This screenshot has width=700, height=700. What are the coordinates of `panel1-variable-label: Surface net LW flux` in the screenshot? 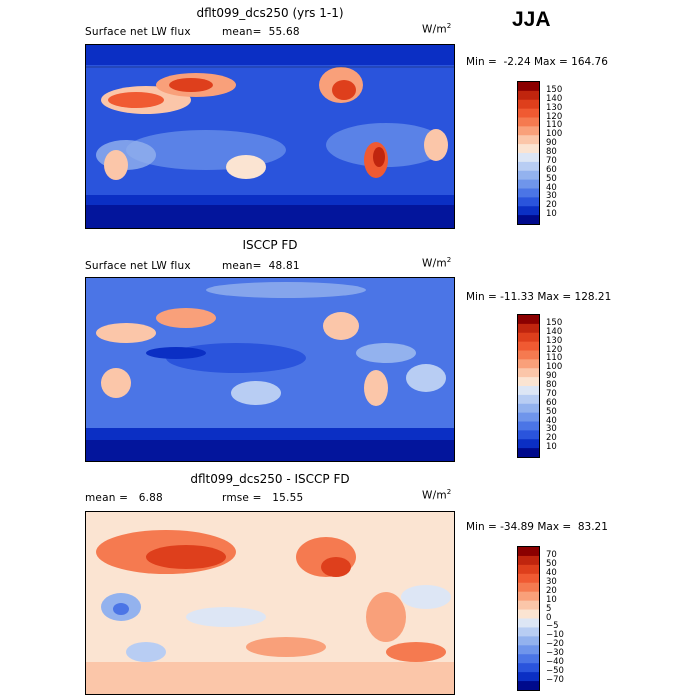 It's located at (138, 32).